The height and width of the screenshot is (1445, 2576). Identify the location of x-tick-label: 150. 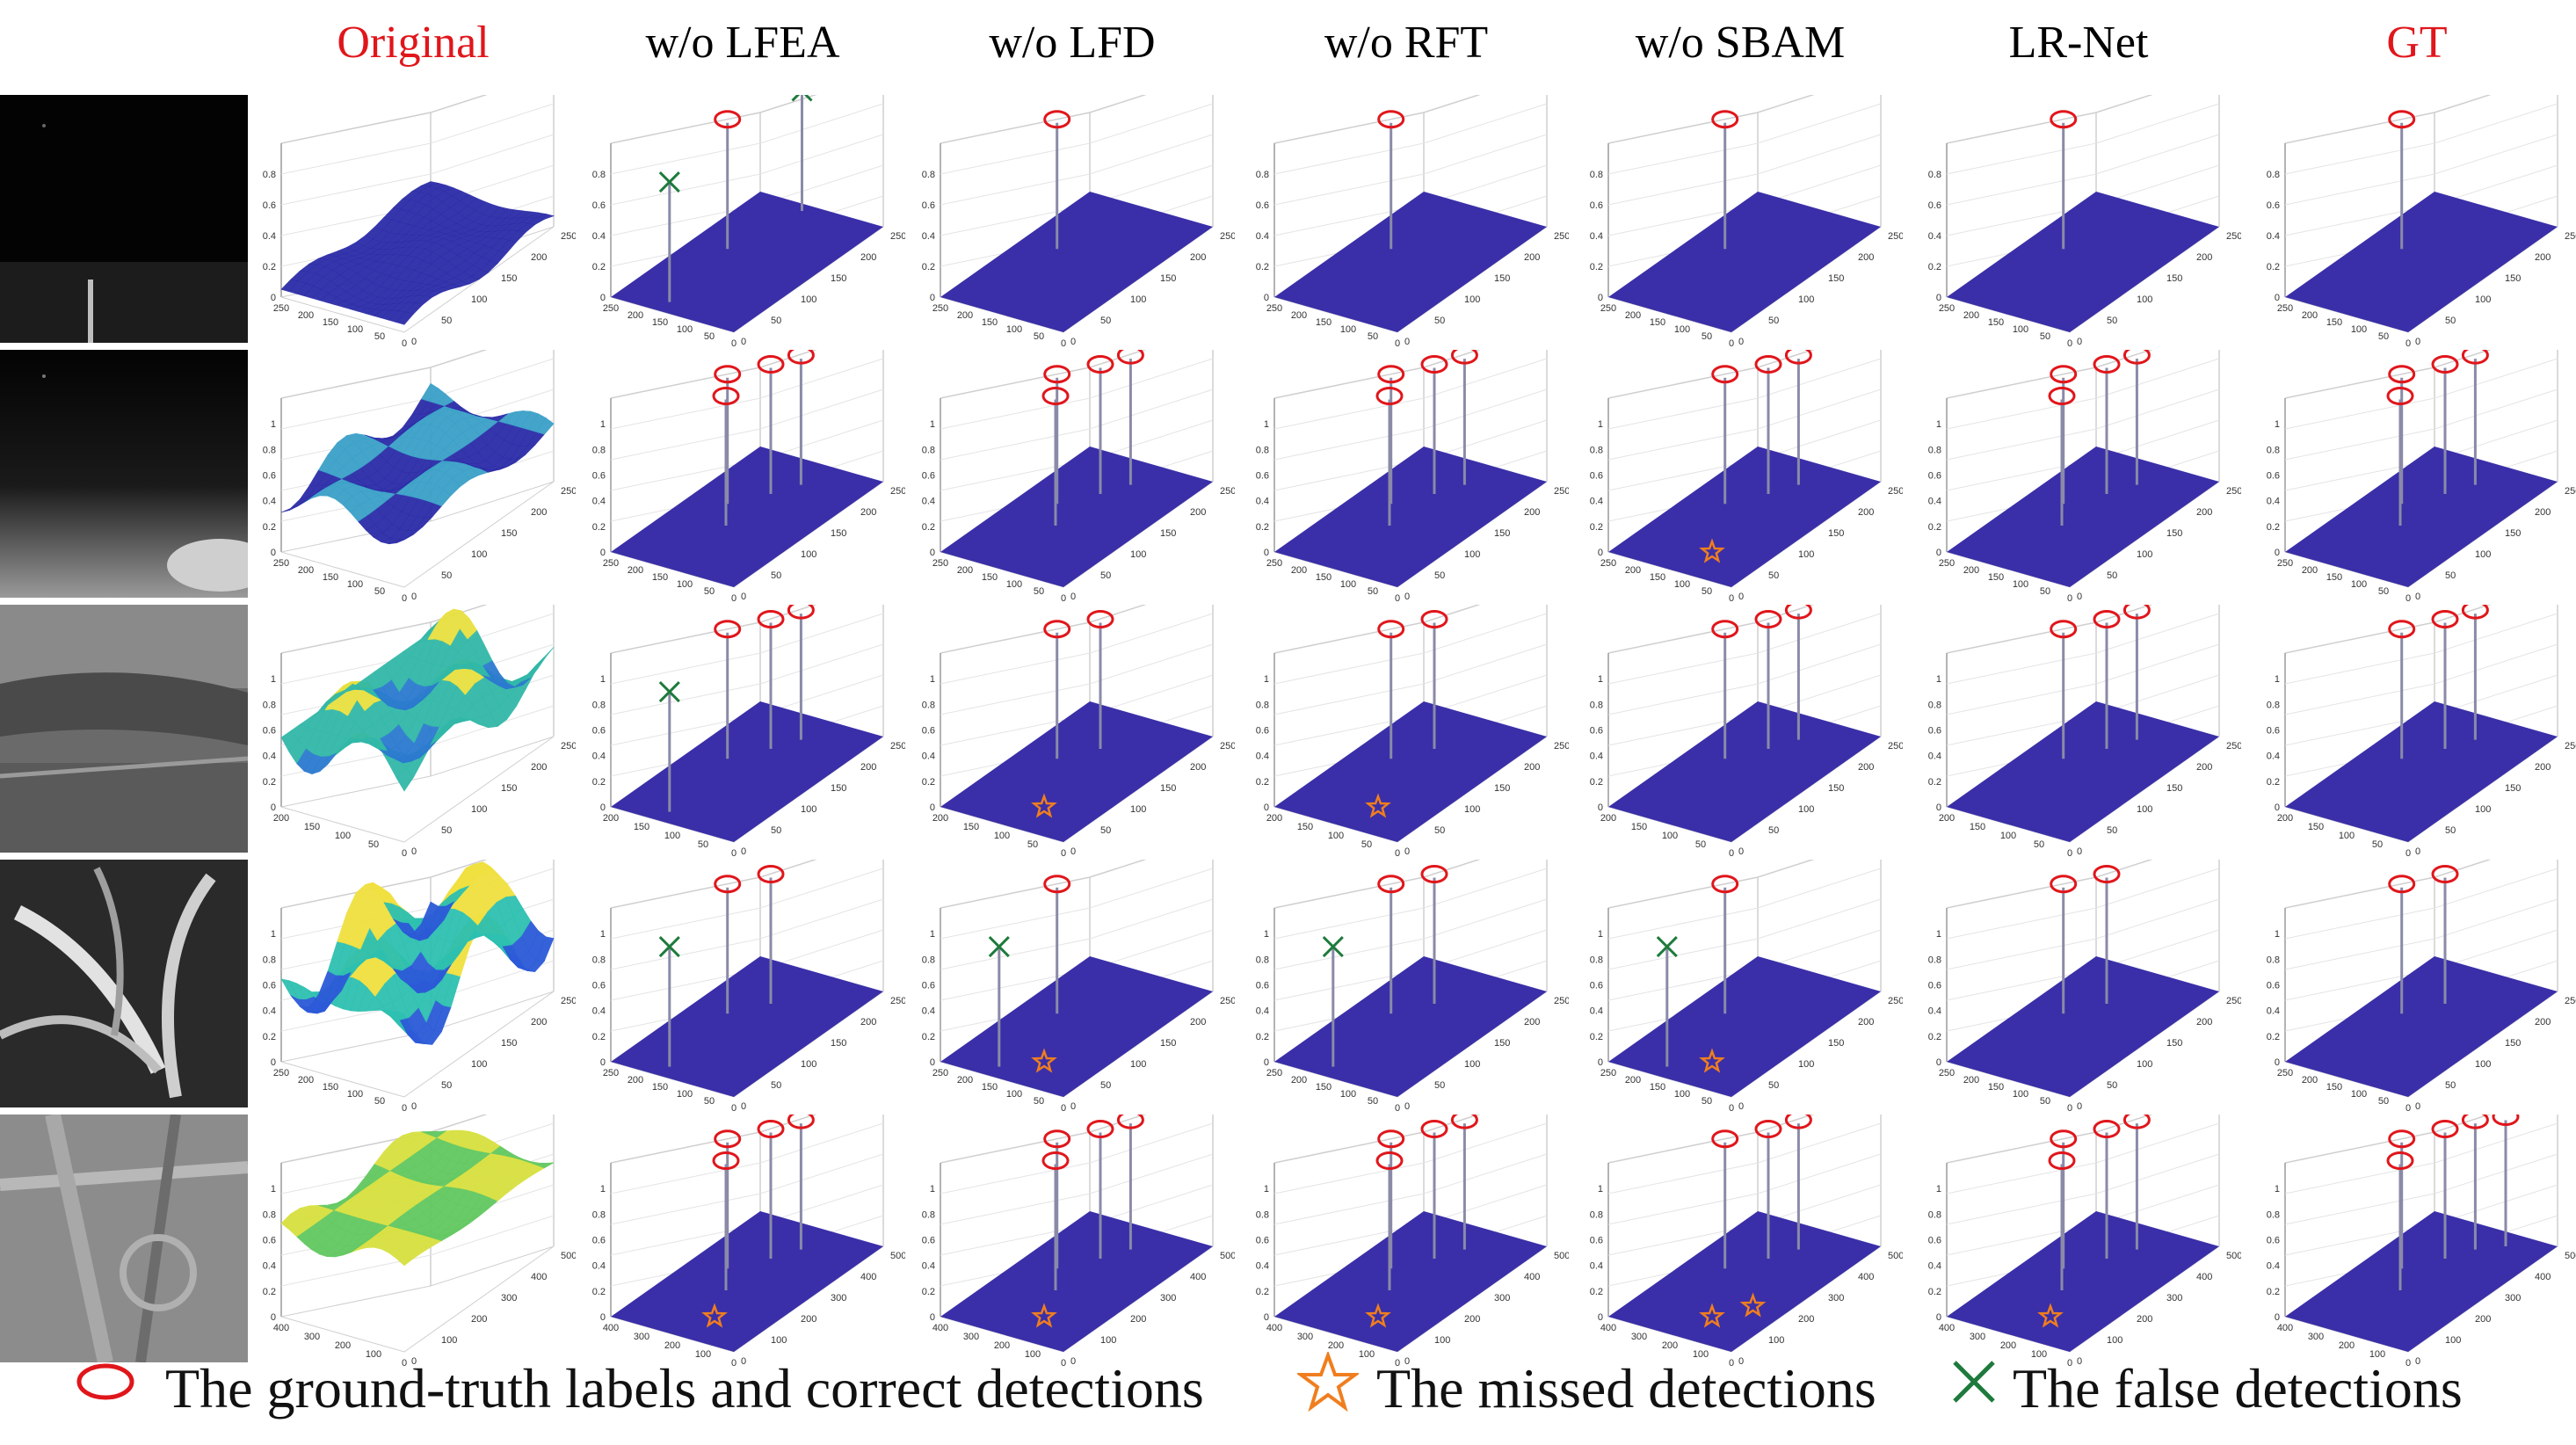
(1836, 533).